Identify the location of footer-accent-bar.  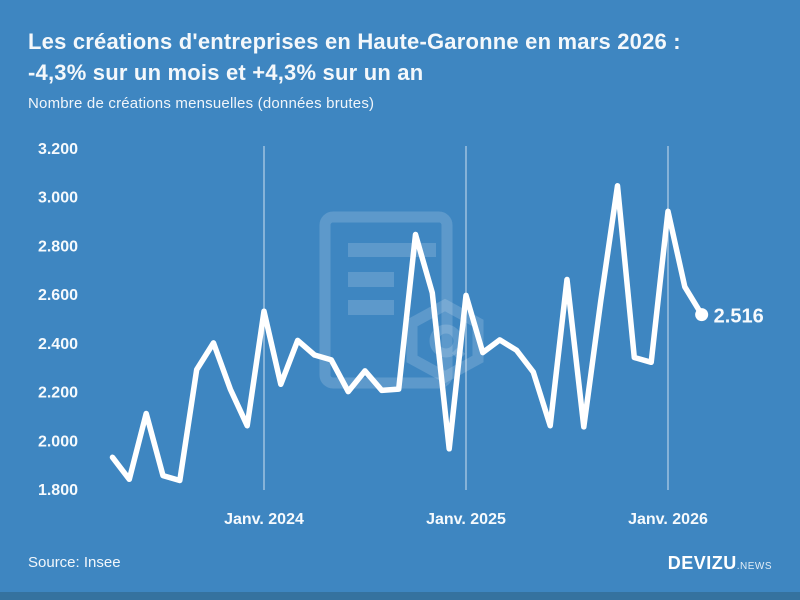
(400, 596).